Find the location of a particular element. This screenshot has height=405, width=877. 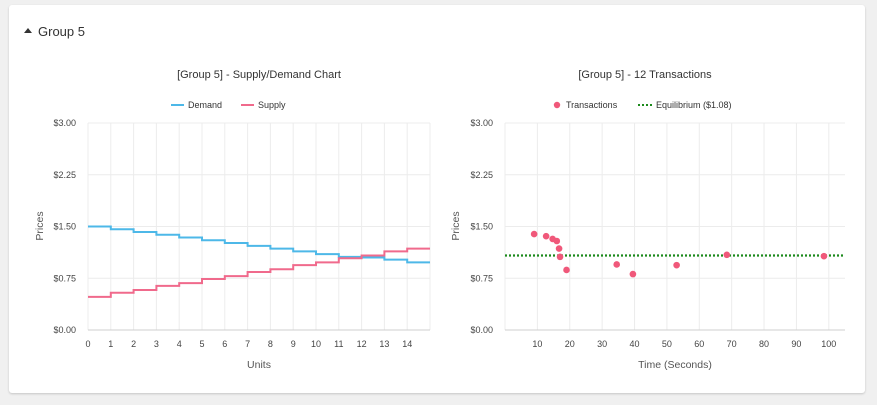

x-tick-label: 9 is located at coordinates (293, 344).